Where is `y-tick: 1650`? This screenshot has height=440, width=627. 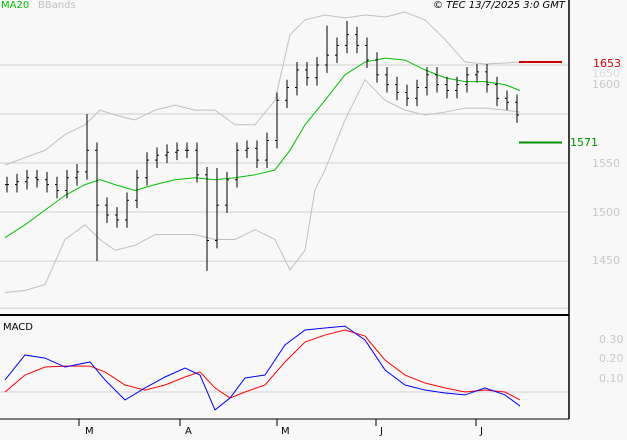
y-tick: 1650 is located at coordinates (606, 73).